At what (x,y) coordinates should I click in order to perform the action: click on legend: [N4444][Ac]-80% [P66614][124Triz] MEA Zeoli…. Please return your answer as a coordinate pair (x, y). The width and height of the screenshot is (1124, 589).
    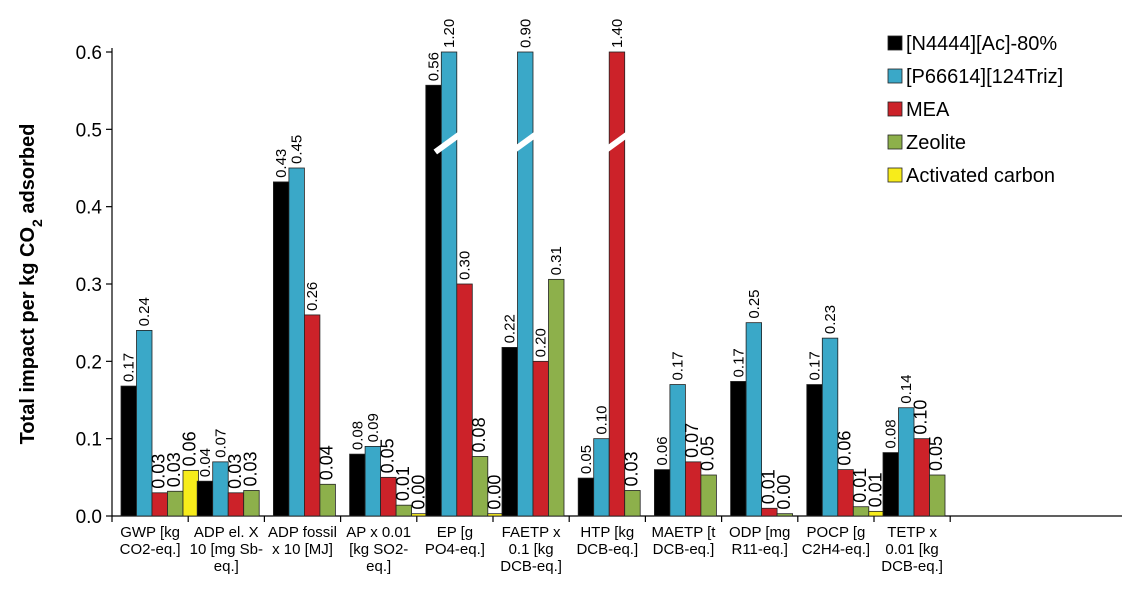
    Looking at the image, I should click on (975, 110).